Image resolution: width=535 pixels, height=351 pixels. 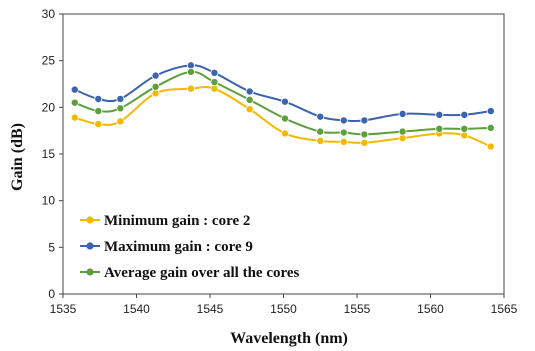 I want to click on y-tick-label: 0, so click(x=51, y=294).